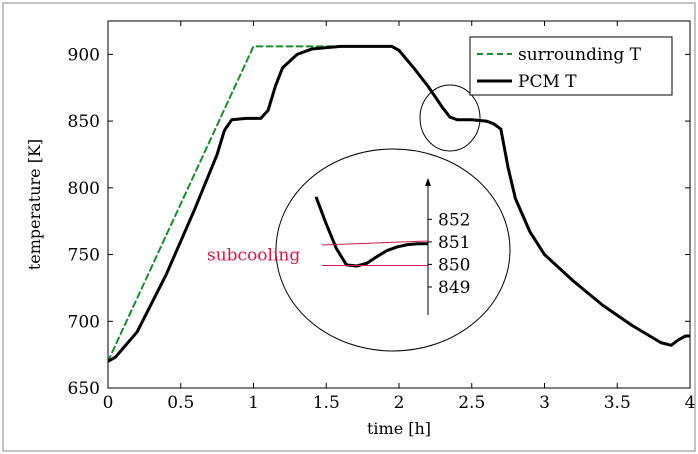 The width and height of the screenshot is (698, 454). What do you see at coordinates (617, 403) in the screenshot?
I see `x-tick-label: 3.5` at bounding box center [617, 403].